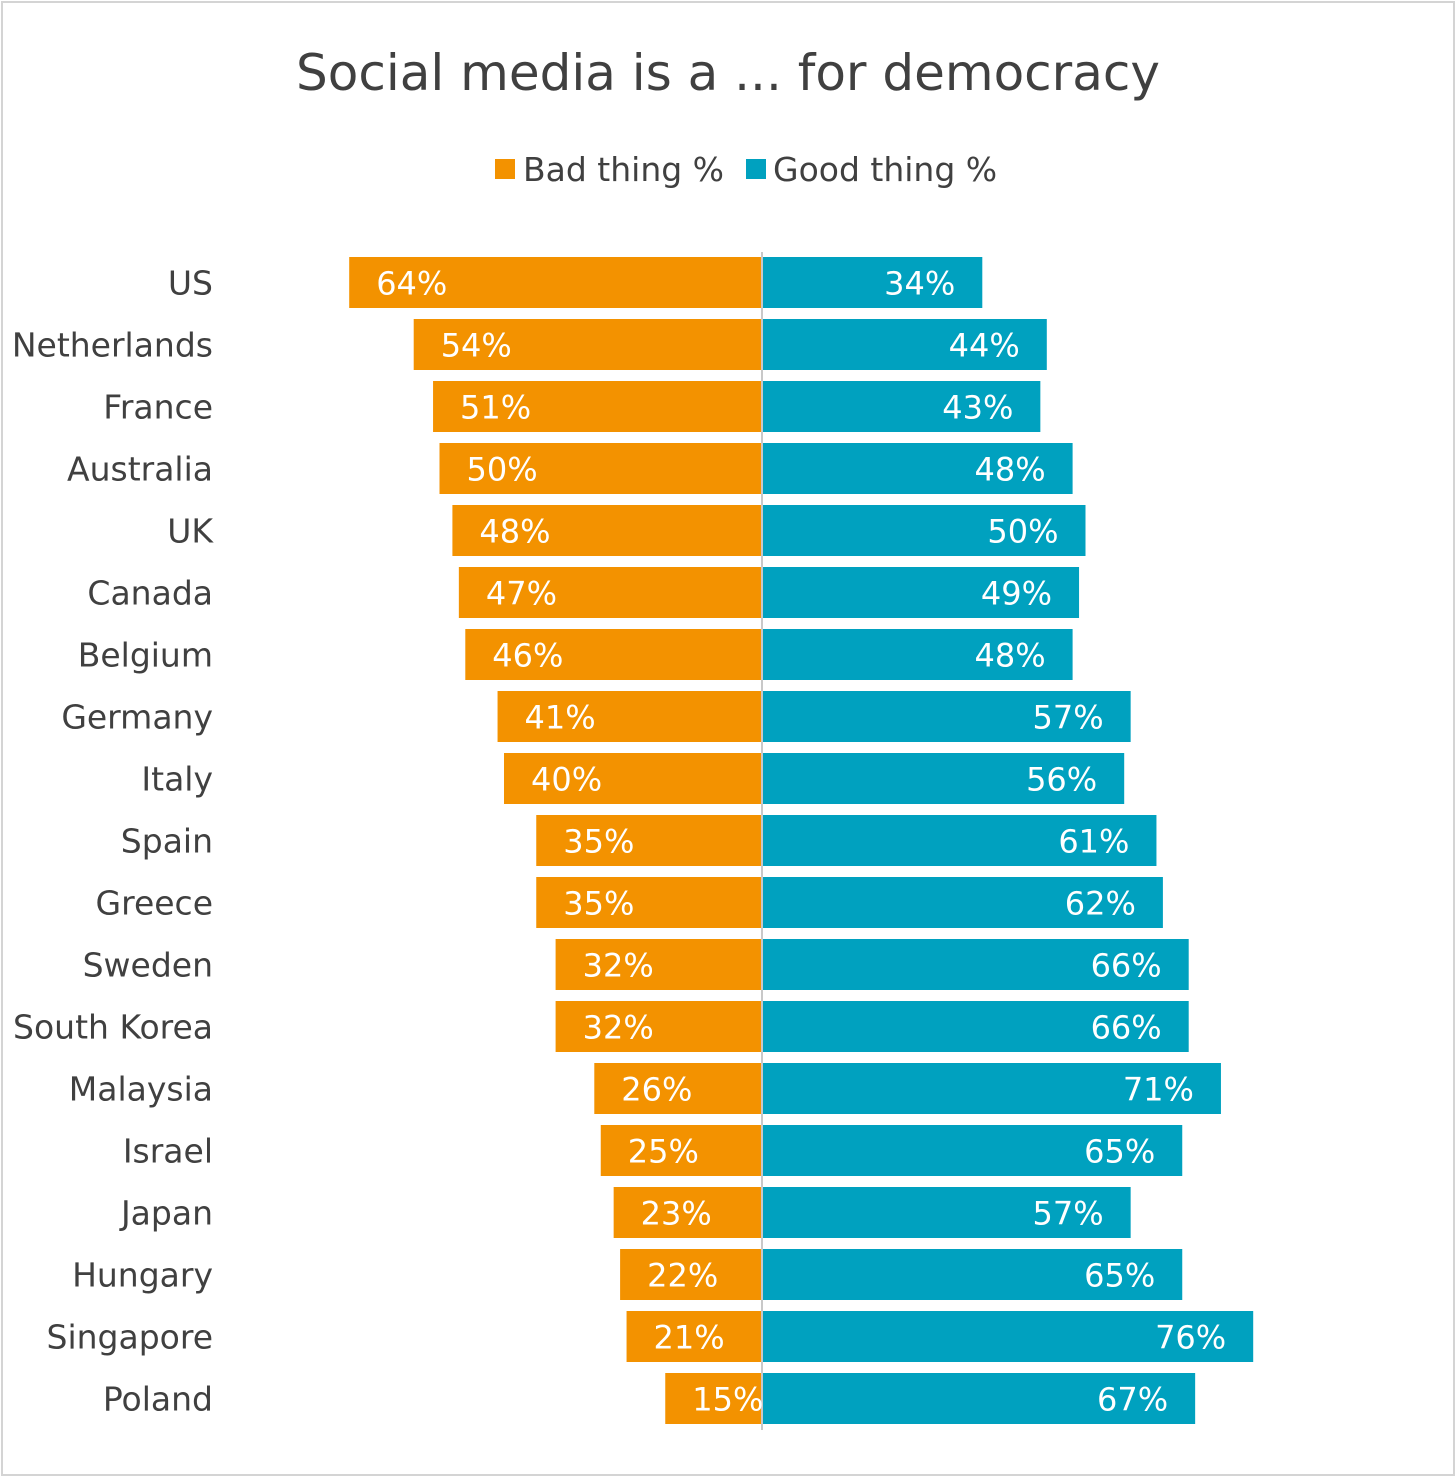  What do you see at coordinates (618, 966) in the screenshot?
I see `value-label-bad-sweden: 32%` at bounding box center [618, 966].